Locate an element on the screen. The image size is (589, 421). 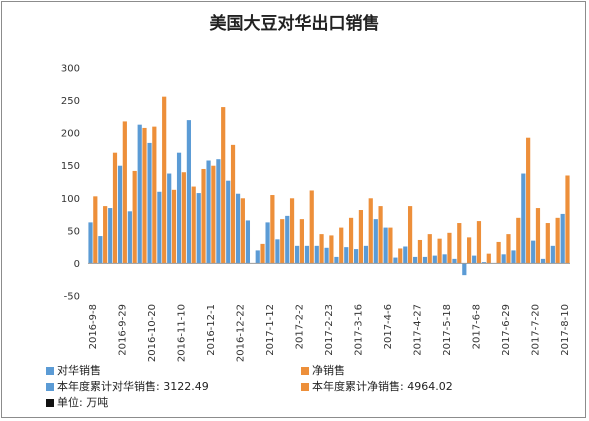
legend-net-sales: 净销售 is located at coordinates (323, 370).